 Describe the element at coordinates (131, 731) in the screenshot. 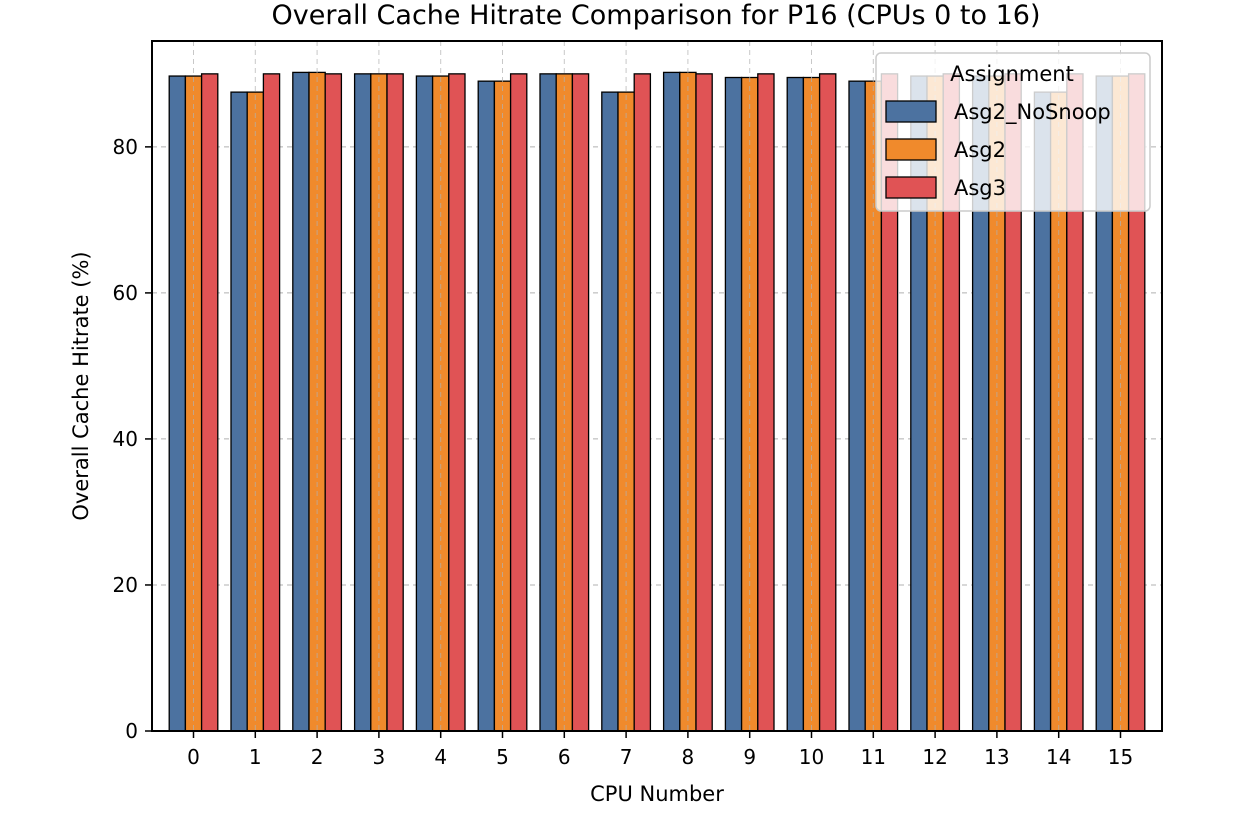

I see `y-tick-label: 0` at that location.